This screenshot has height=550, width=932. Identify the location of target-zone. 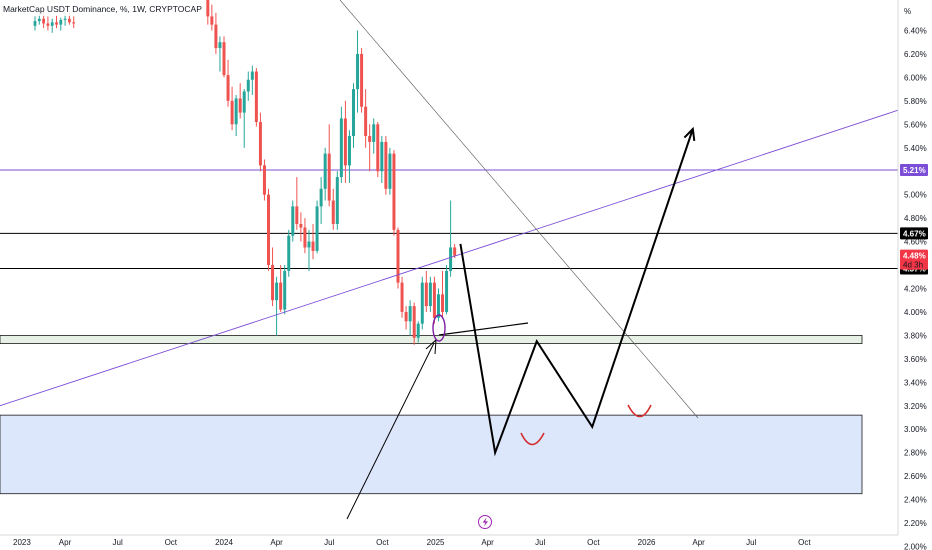
(431, 454).